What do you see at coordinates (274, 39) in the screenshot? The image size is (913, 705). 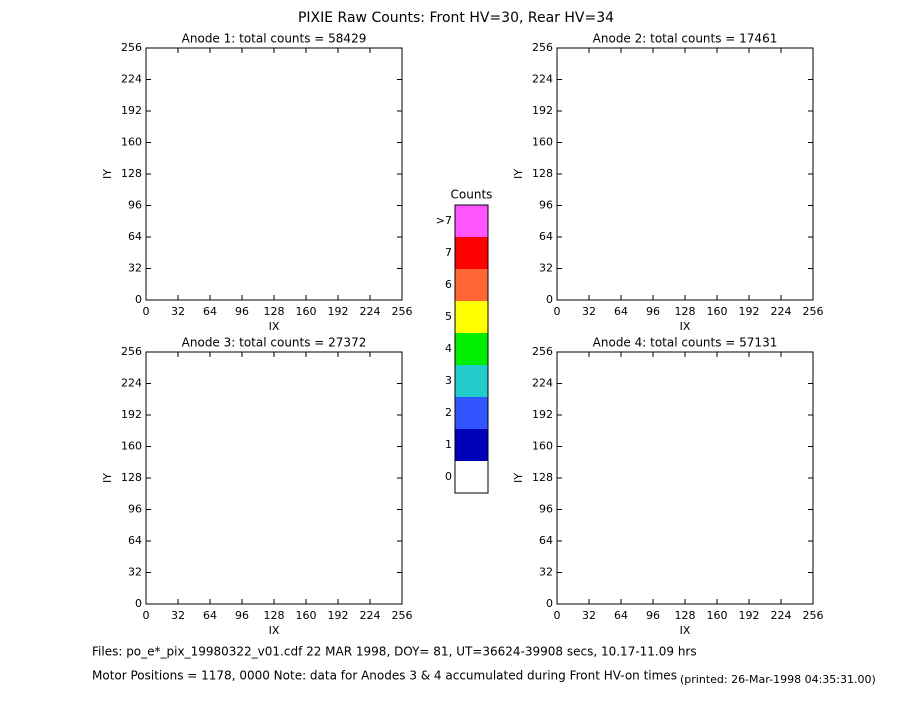 I see `panel-title: Anode 1: total counts = 58429` at bounding box center [274, 39].